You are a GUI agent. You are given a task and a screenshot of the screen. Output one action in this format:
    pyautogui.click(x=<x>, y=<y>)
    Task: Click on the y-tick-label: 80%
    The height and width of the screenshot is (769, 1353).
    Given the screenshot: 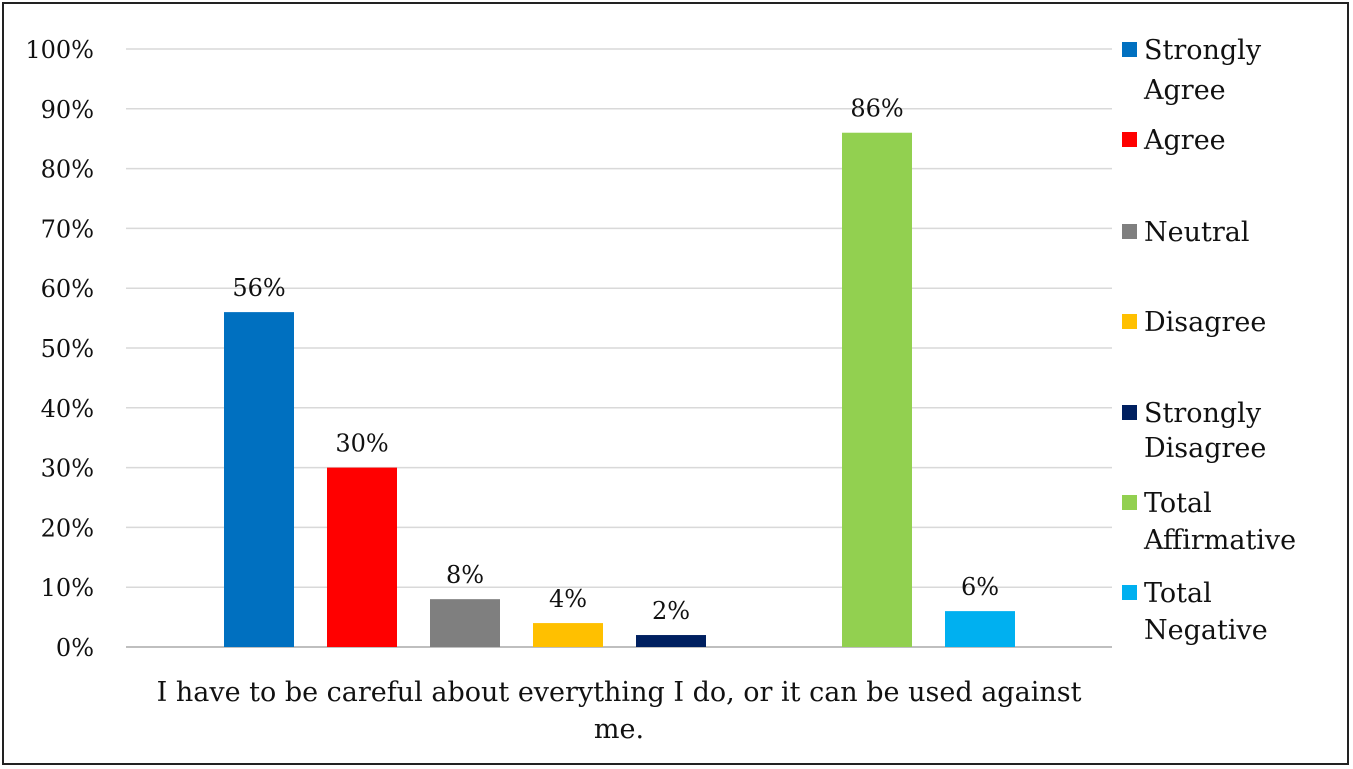 What is the action you would take?
    pyautogui.click(x=67, y=170)
    